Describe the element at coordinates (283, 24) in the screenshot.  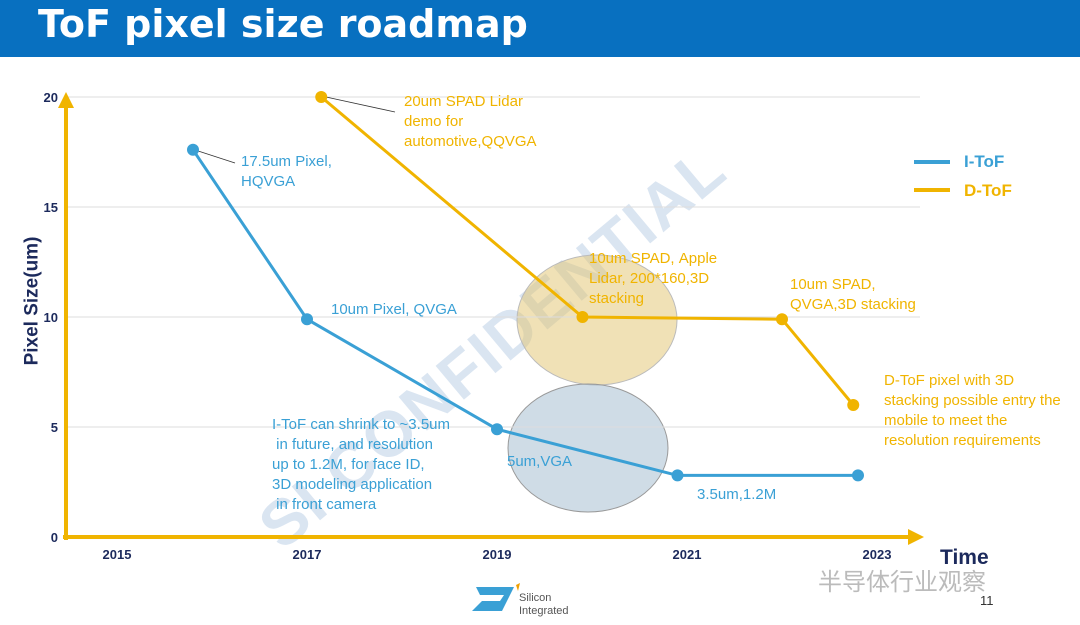
I see `page-title: ToF pixel size roadmap` at that location.